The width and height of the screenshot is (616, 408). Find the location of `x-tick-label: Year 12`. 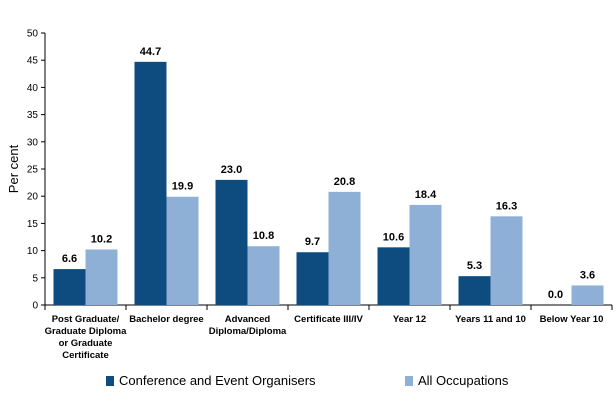

x-tick-label: Year 12 is located at coordinates (409, 319).